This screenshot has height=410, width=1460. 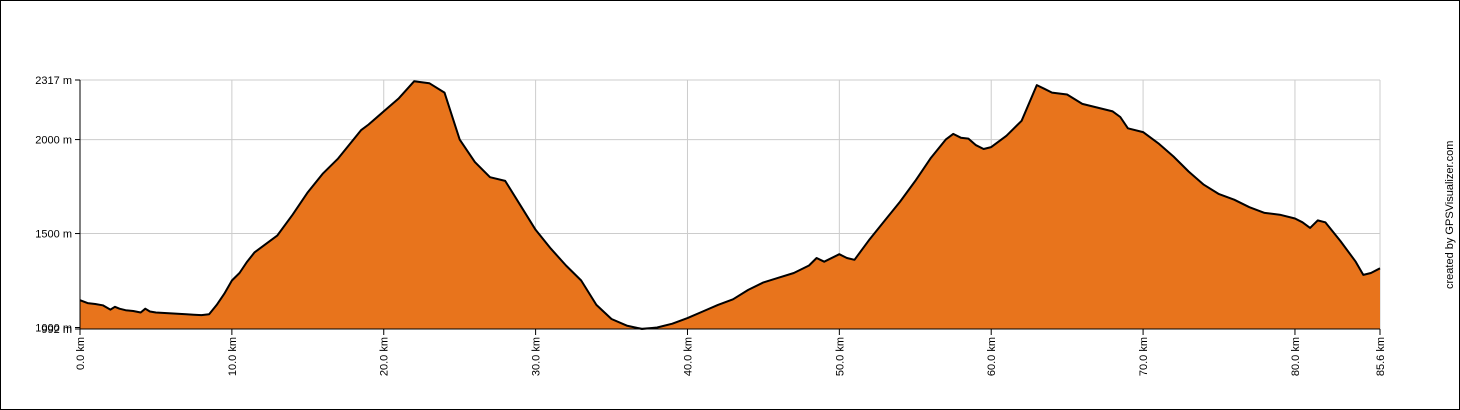 I want to click on y-tick-label-1: 2000 m, so click(x=53, y=141).